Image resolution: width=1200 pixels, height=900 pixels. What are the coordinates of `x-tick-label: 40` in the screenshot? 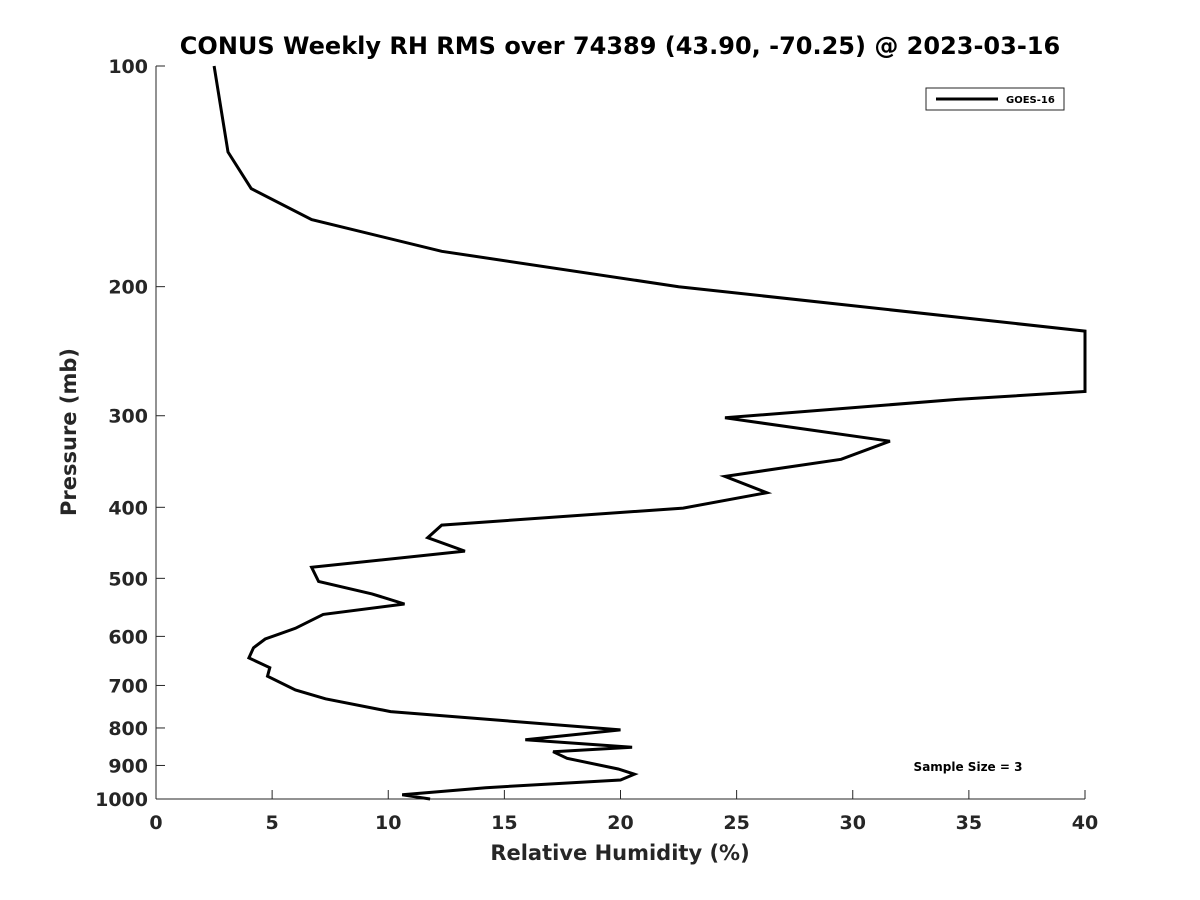 It's located at (1085, 823).